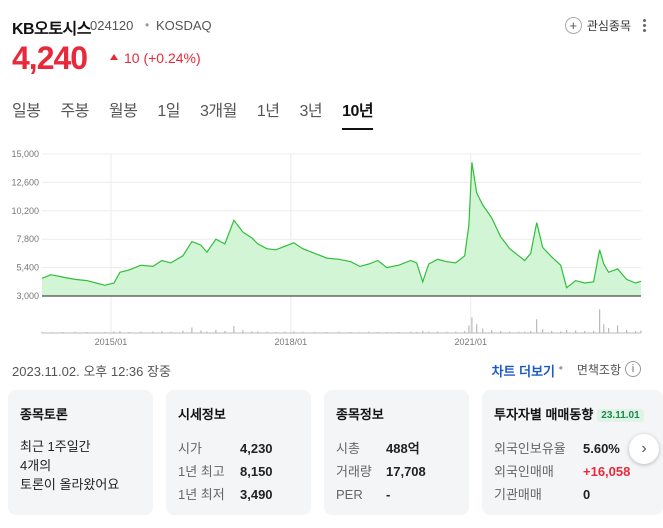 The height and width of the screenshot is (528, 663). I want to click on info-icon: i, so click(633, 369).